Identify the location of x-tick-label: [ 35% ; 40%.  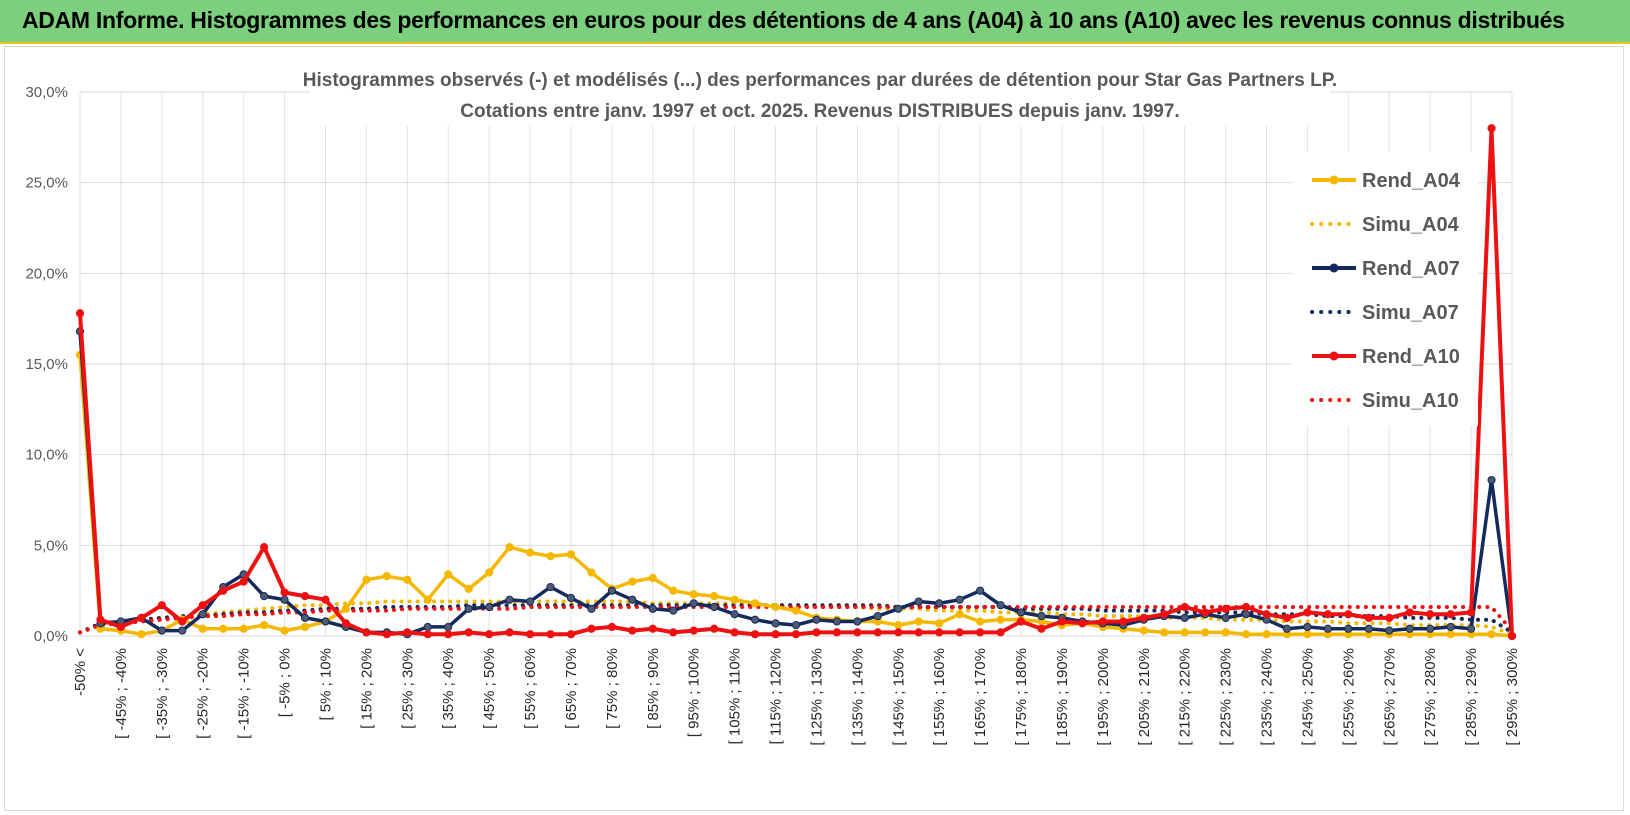
(448, 688).